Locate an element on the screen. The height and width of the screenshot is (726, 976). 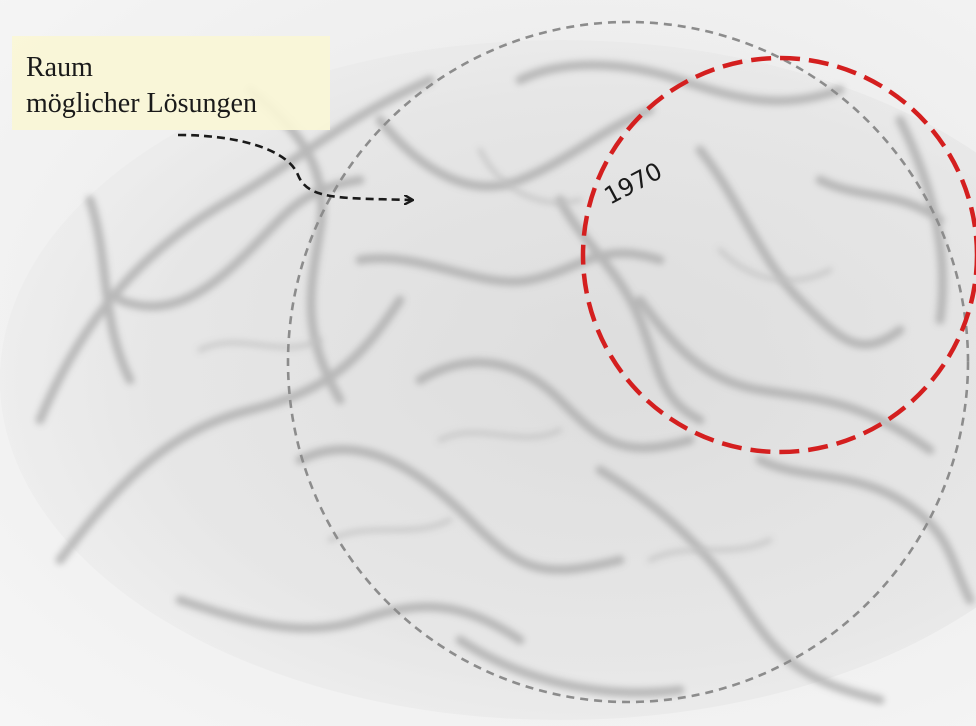
pointer-arrow is located at coordinates (294, 166).